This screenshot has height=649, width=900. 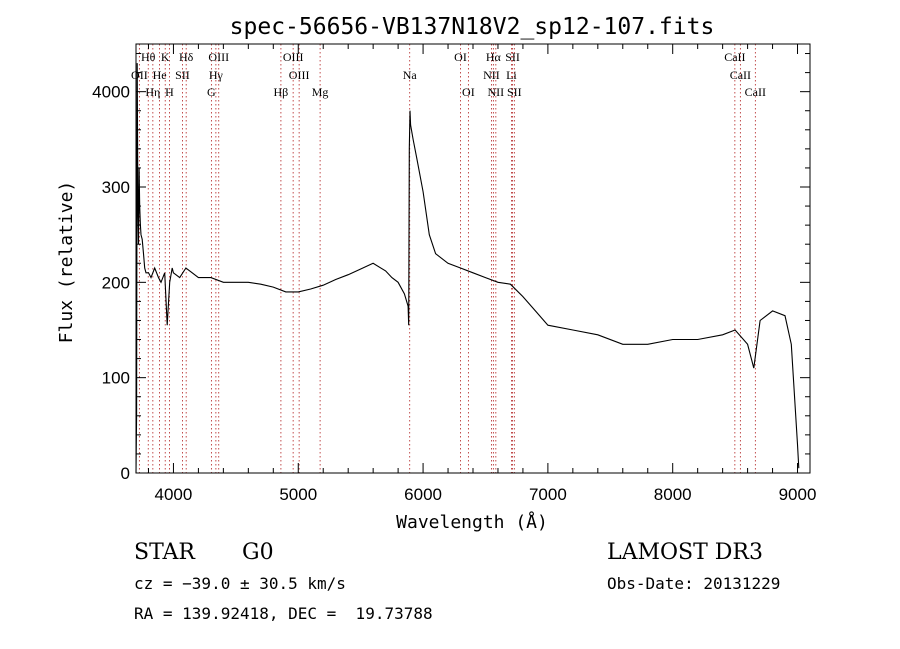 I want to click on line-label-low-3: Hβ, so click(x=281, y=92).